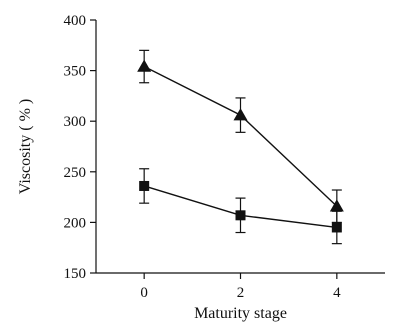 Image resolution: width=396 pixels, height=324 pixels. What do you see at coordinates (240, 206) in the screenshot?
I see `series-square` at bounding box center [240, 206].